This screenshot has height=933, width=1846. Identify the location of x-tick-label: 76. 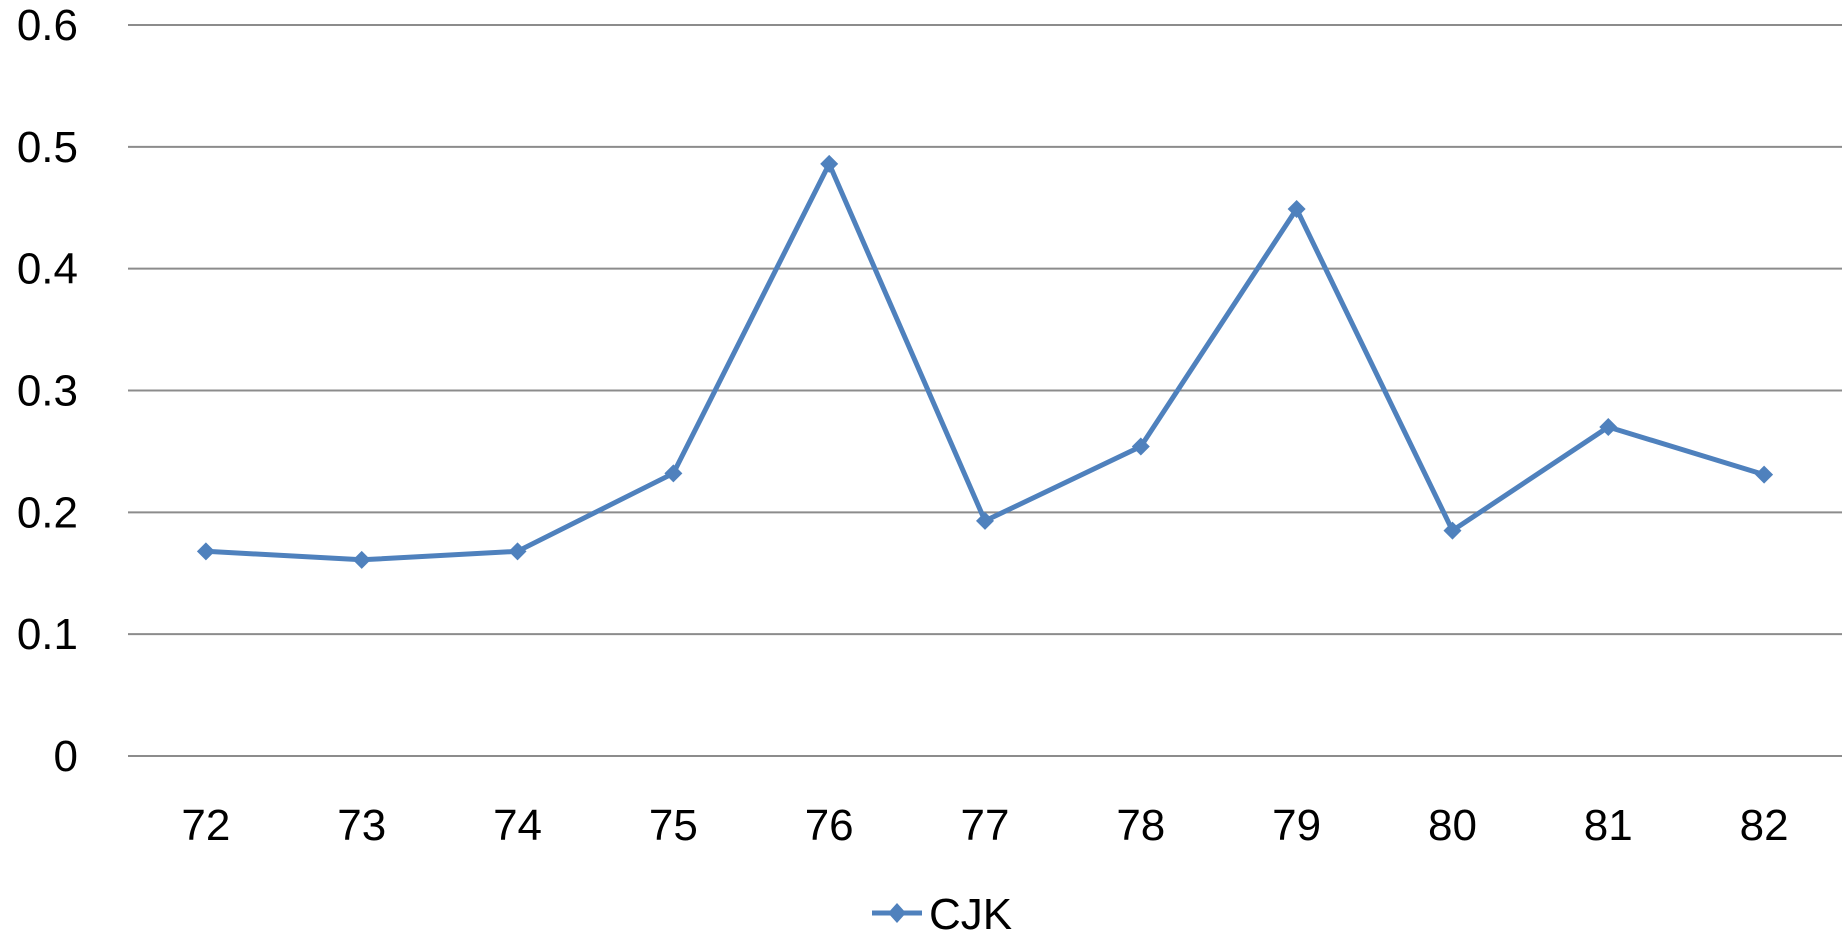
(829, 825).